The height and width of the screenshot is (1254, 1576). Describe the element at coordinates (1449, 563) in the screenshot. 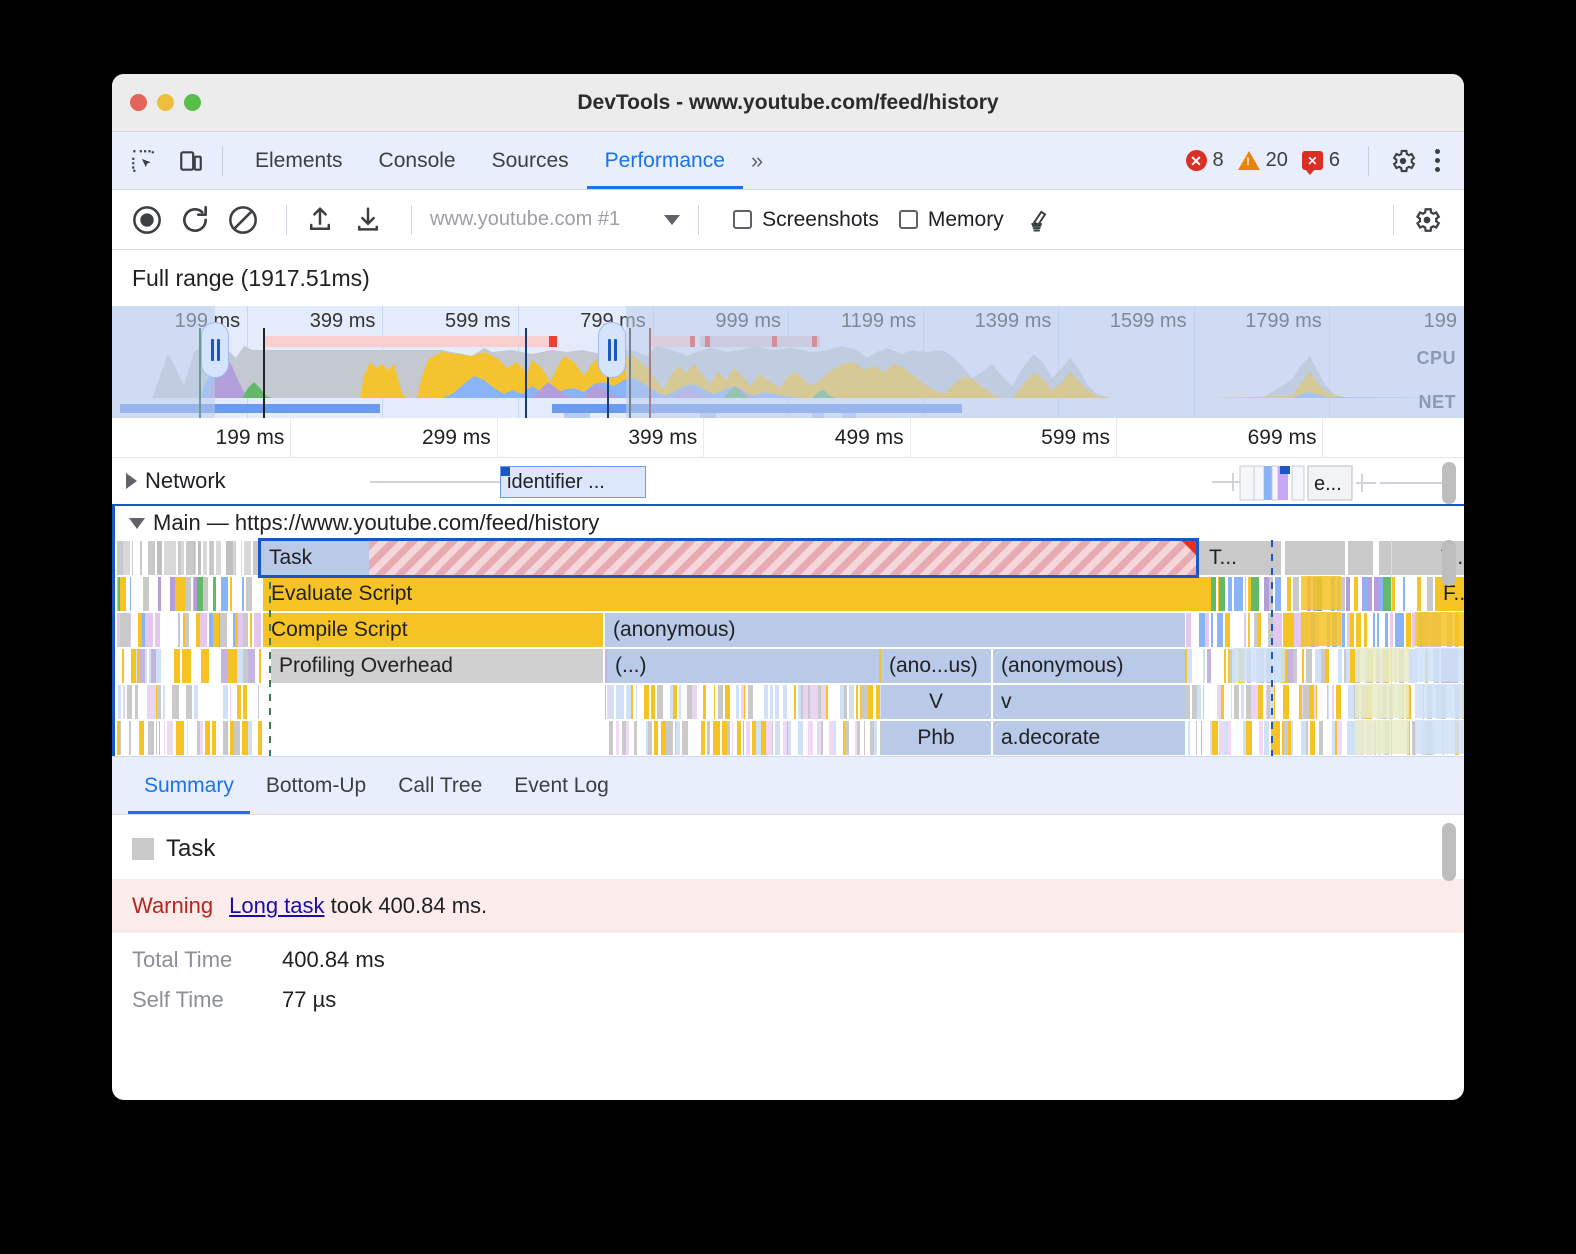

I see `main-scrollbar` at that location.